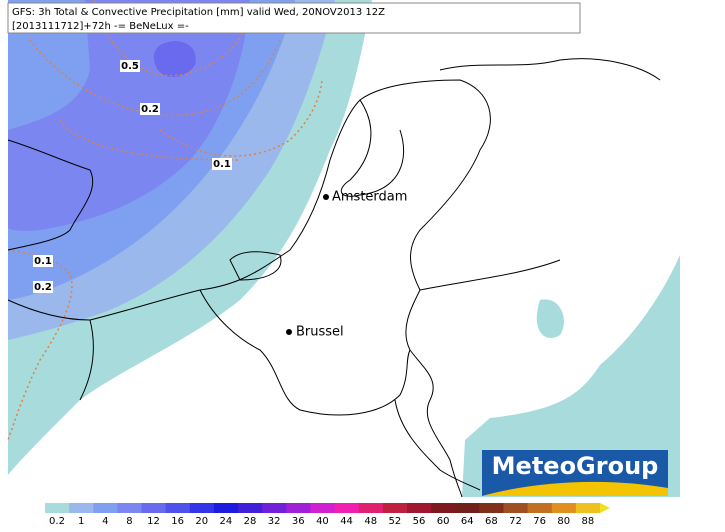 The image size is (725, 532). Describe the element at coordinates (563, 521) in the screenshot. I see `legend-label: 80` at that location.